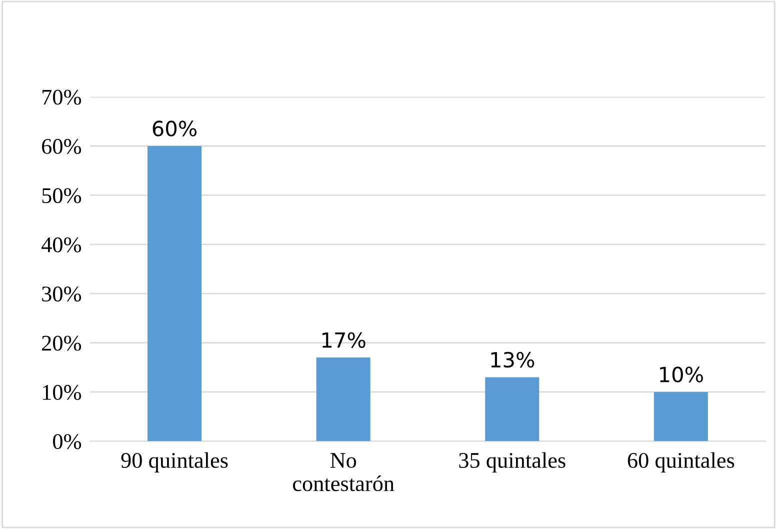 The width and height of the screenshot is (777, 529). I want to click on y-tick-label: 30%, so click(62, 294).